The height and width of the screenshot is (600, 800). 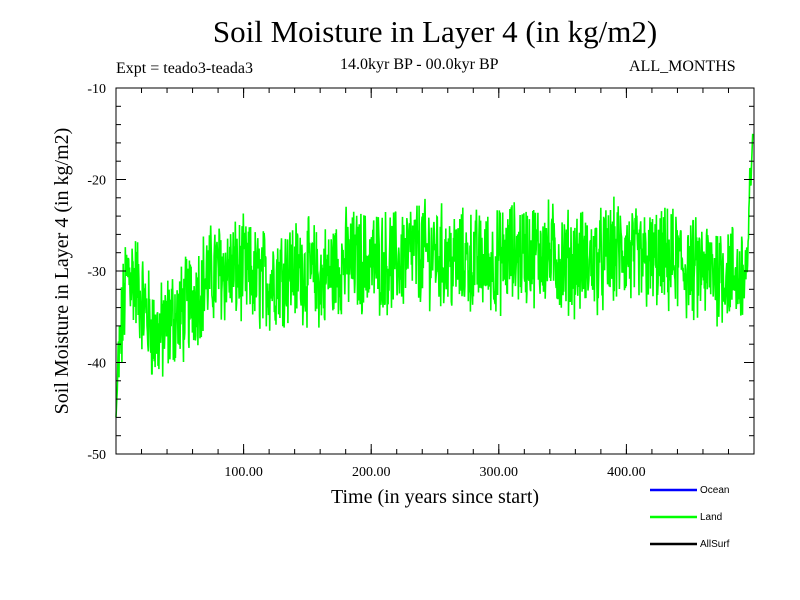 What do you see at coordinates (499, 472) in the screenshot?
I see `x-tick-label: 300.00` at bounding box center [499, 472].